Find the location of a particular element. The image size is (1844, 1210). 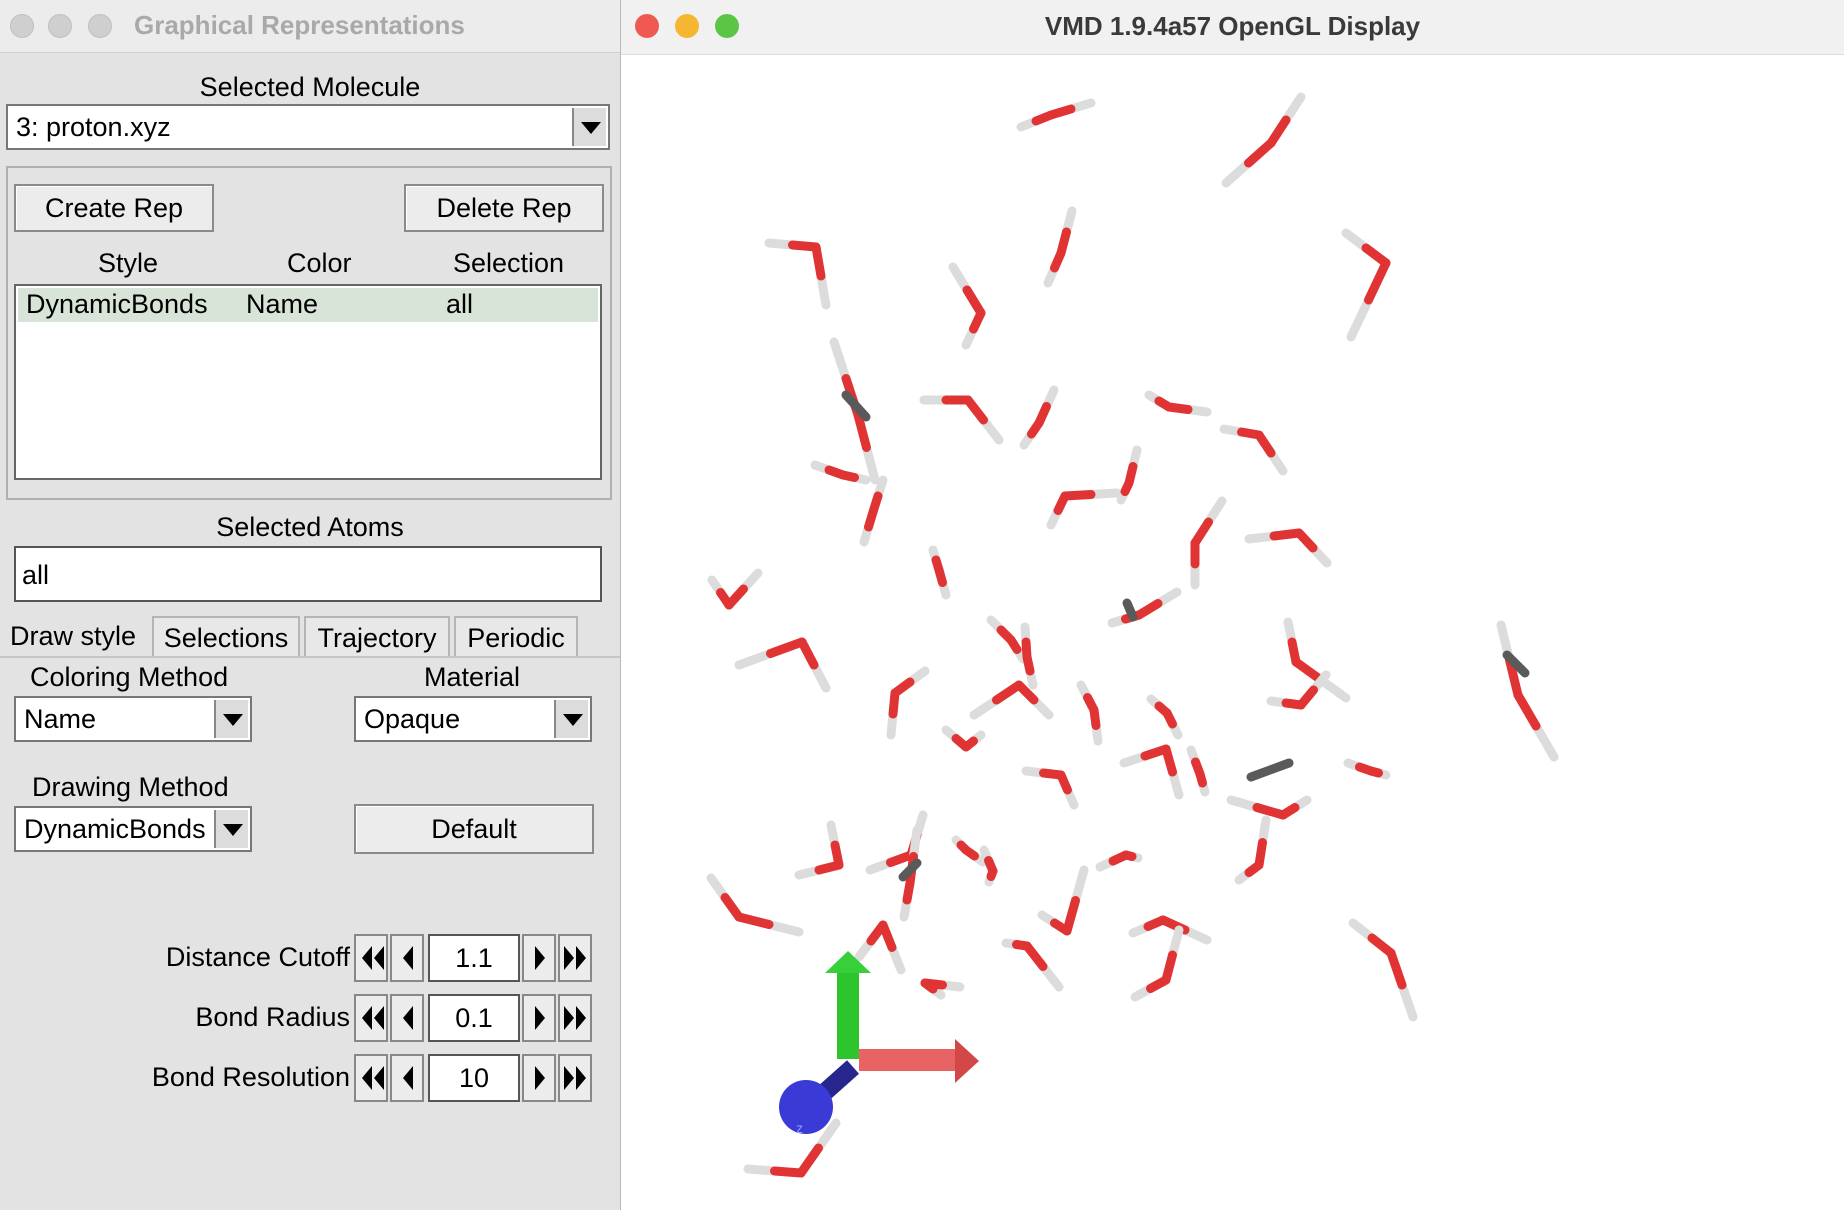

distance-cutoff-fast-decrement is located at coordinates (371, 958).